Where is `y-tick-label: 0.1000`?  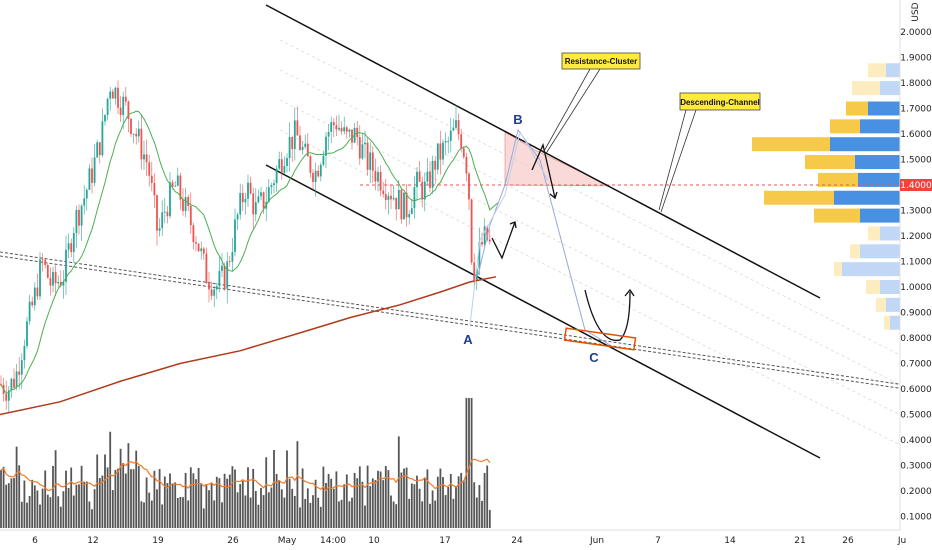 y-tick-label: 0.1000 is located at coordinates (916, 518).